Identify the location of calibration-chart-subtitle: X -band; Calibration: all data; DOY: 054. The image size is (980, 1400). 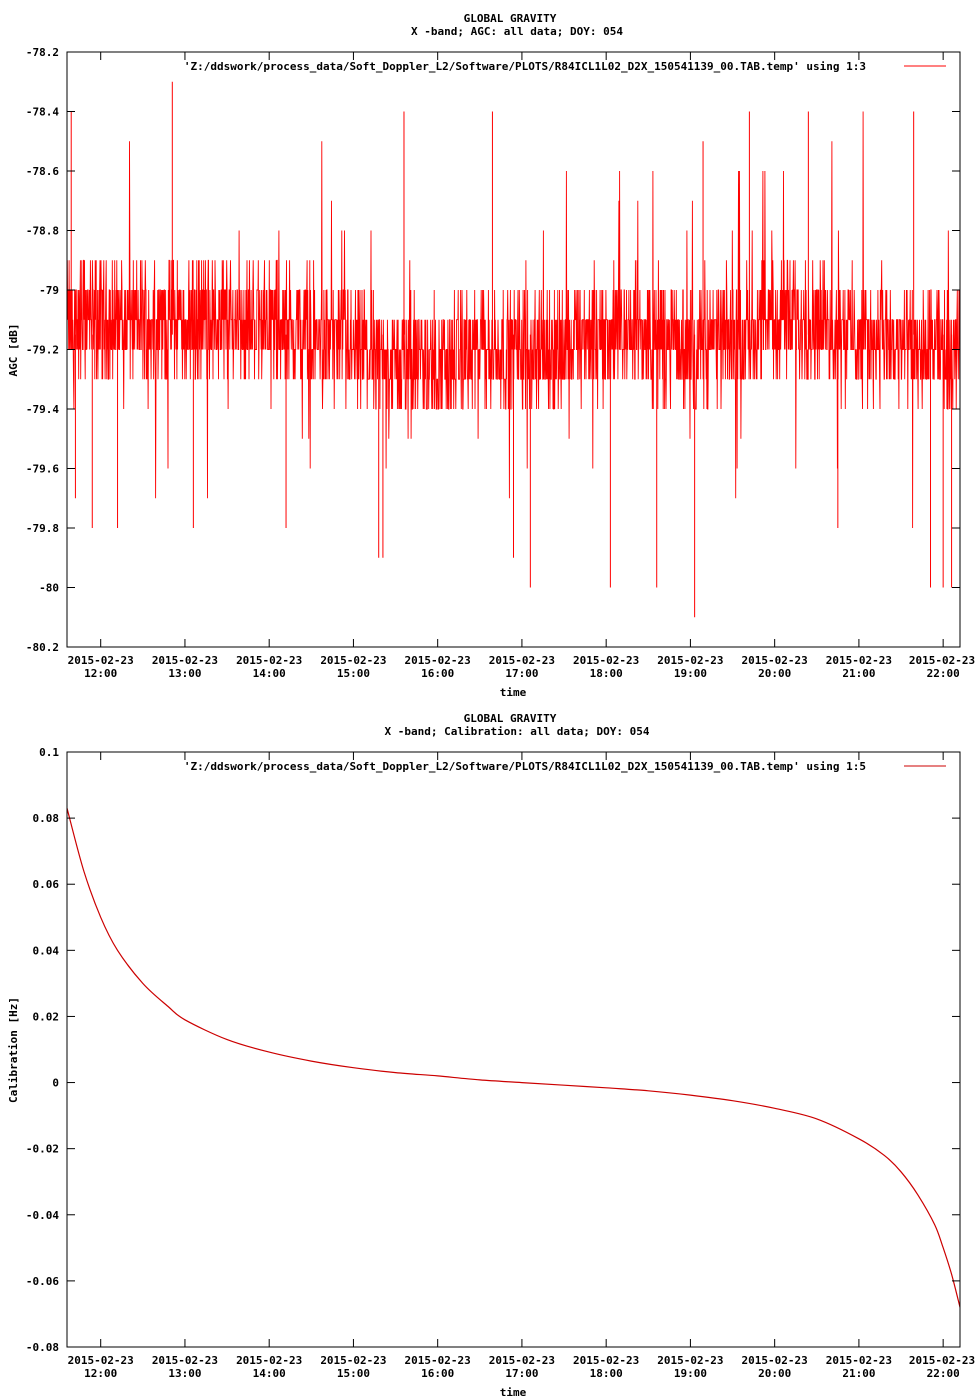
(517, 731).